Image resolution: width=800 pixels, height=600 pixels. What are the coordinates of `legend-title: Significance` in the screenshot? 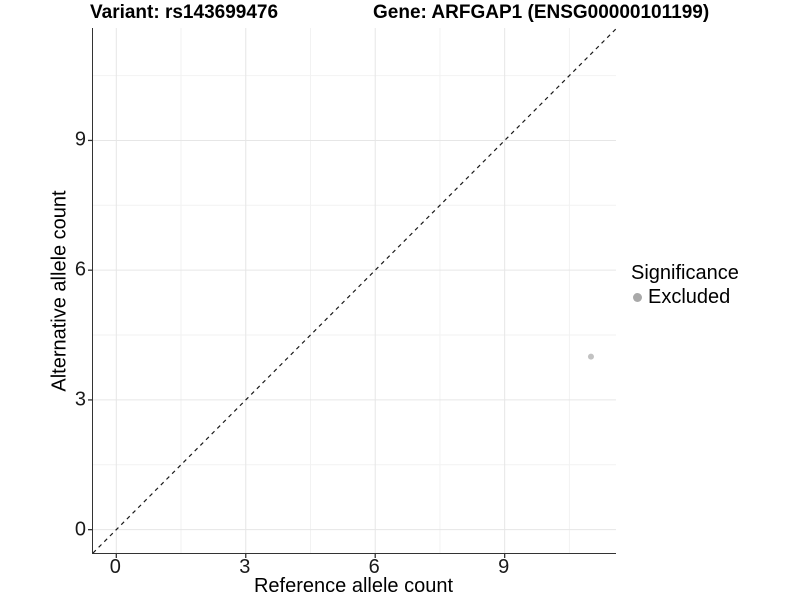 It's located at (685, 273).